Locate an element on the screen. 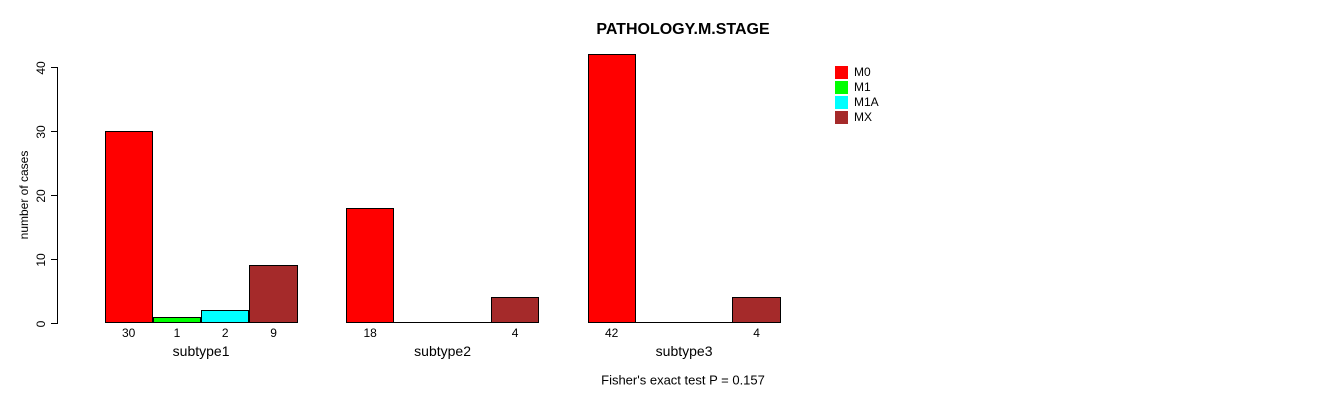 This screenshot has width=1340, height=400. y-axis-tick-label: 20 is located at coordinates (41, 195).